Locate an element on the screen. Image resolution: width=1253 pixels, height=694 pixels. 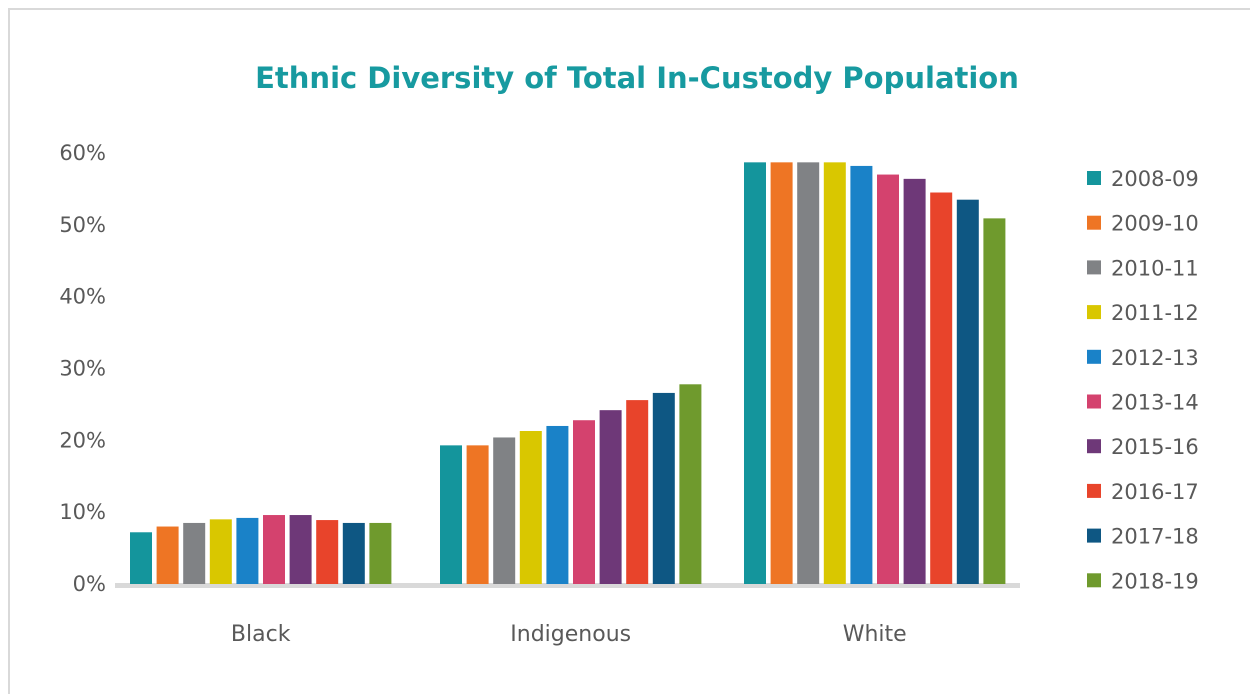
legend-label: 2012-13 is located at coordinates (1155, 358).